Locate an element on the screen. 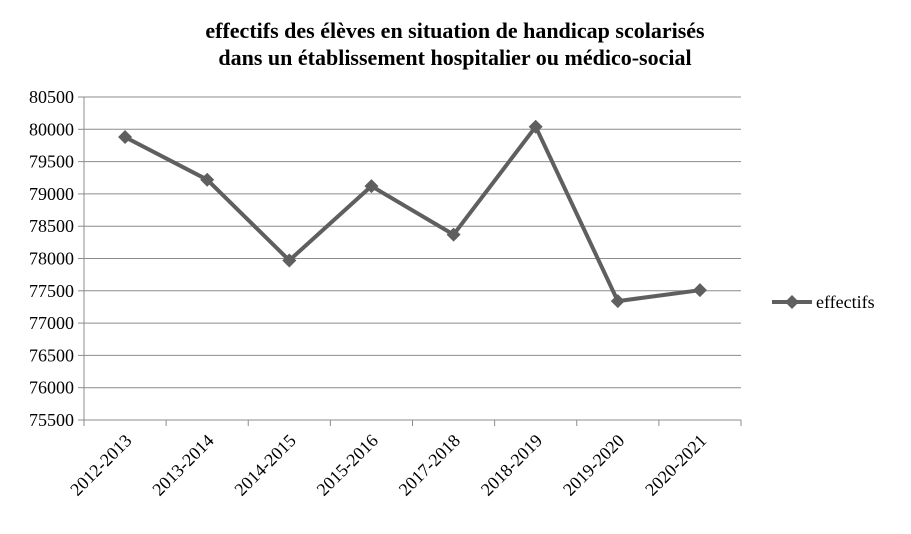  y-tick-label-77000: 77000 is located at coordinates (51, 323).